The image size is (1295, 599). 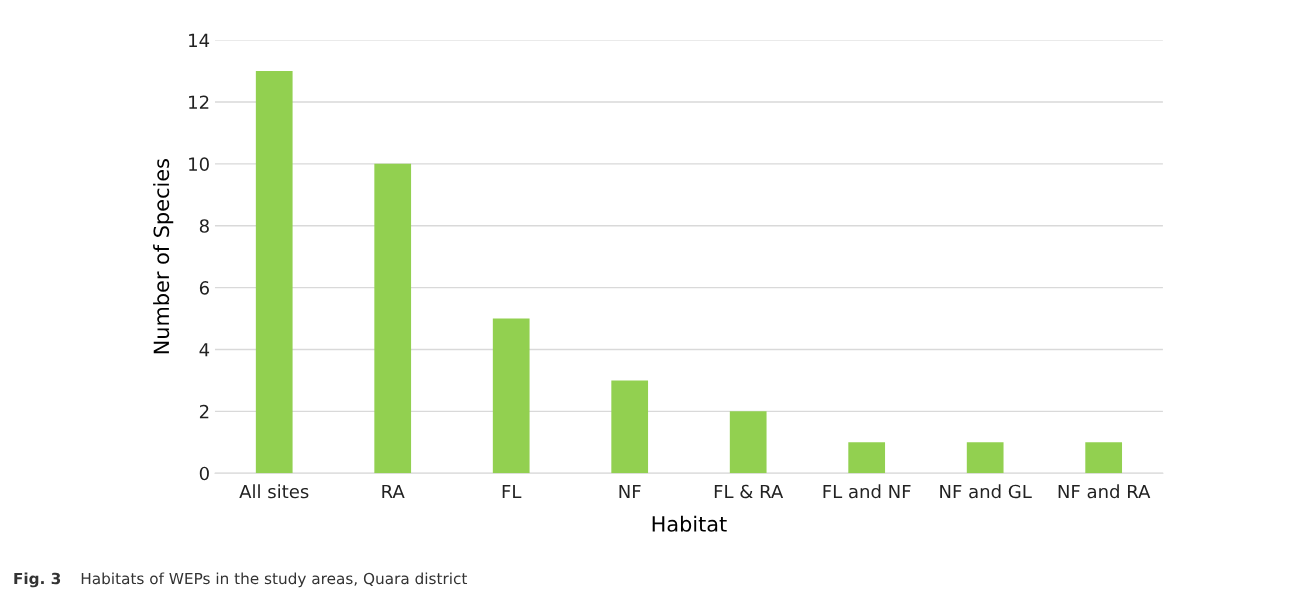 I want to click on x-tick-label: All sites, so click(x=274, y=491).